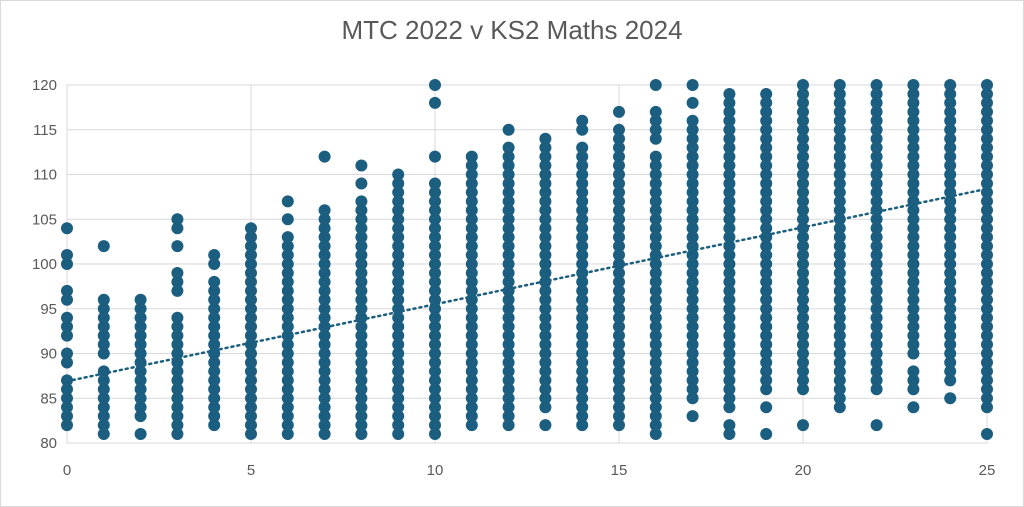 The height and width of the screenshot is (507, 1024). Describe the element at coordinates (44, 264) in the screenshot. I see `y-tick-label: 100` at that location.